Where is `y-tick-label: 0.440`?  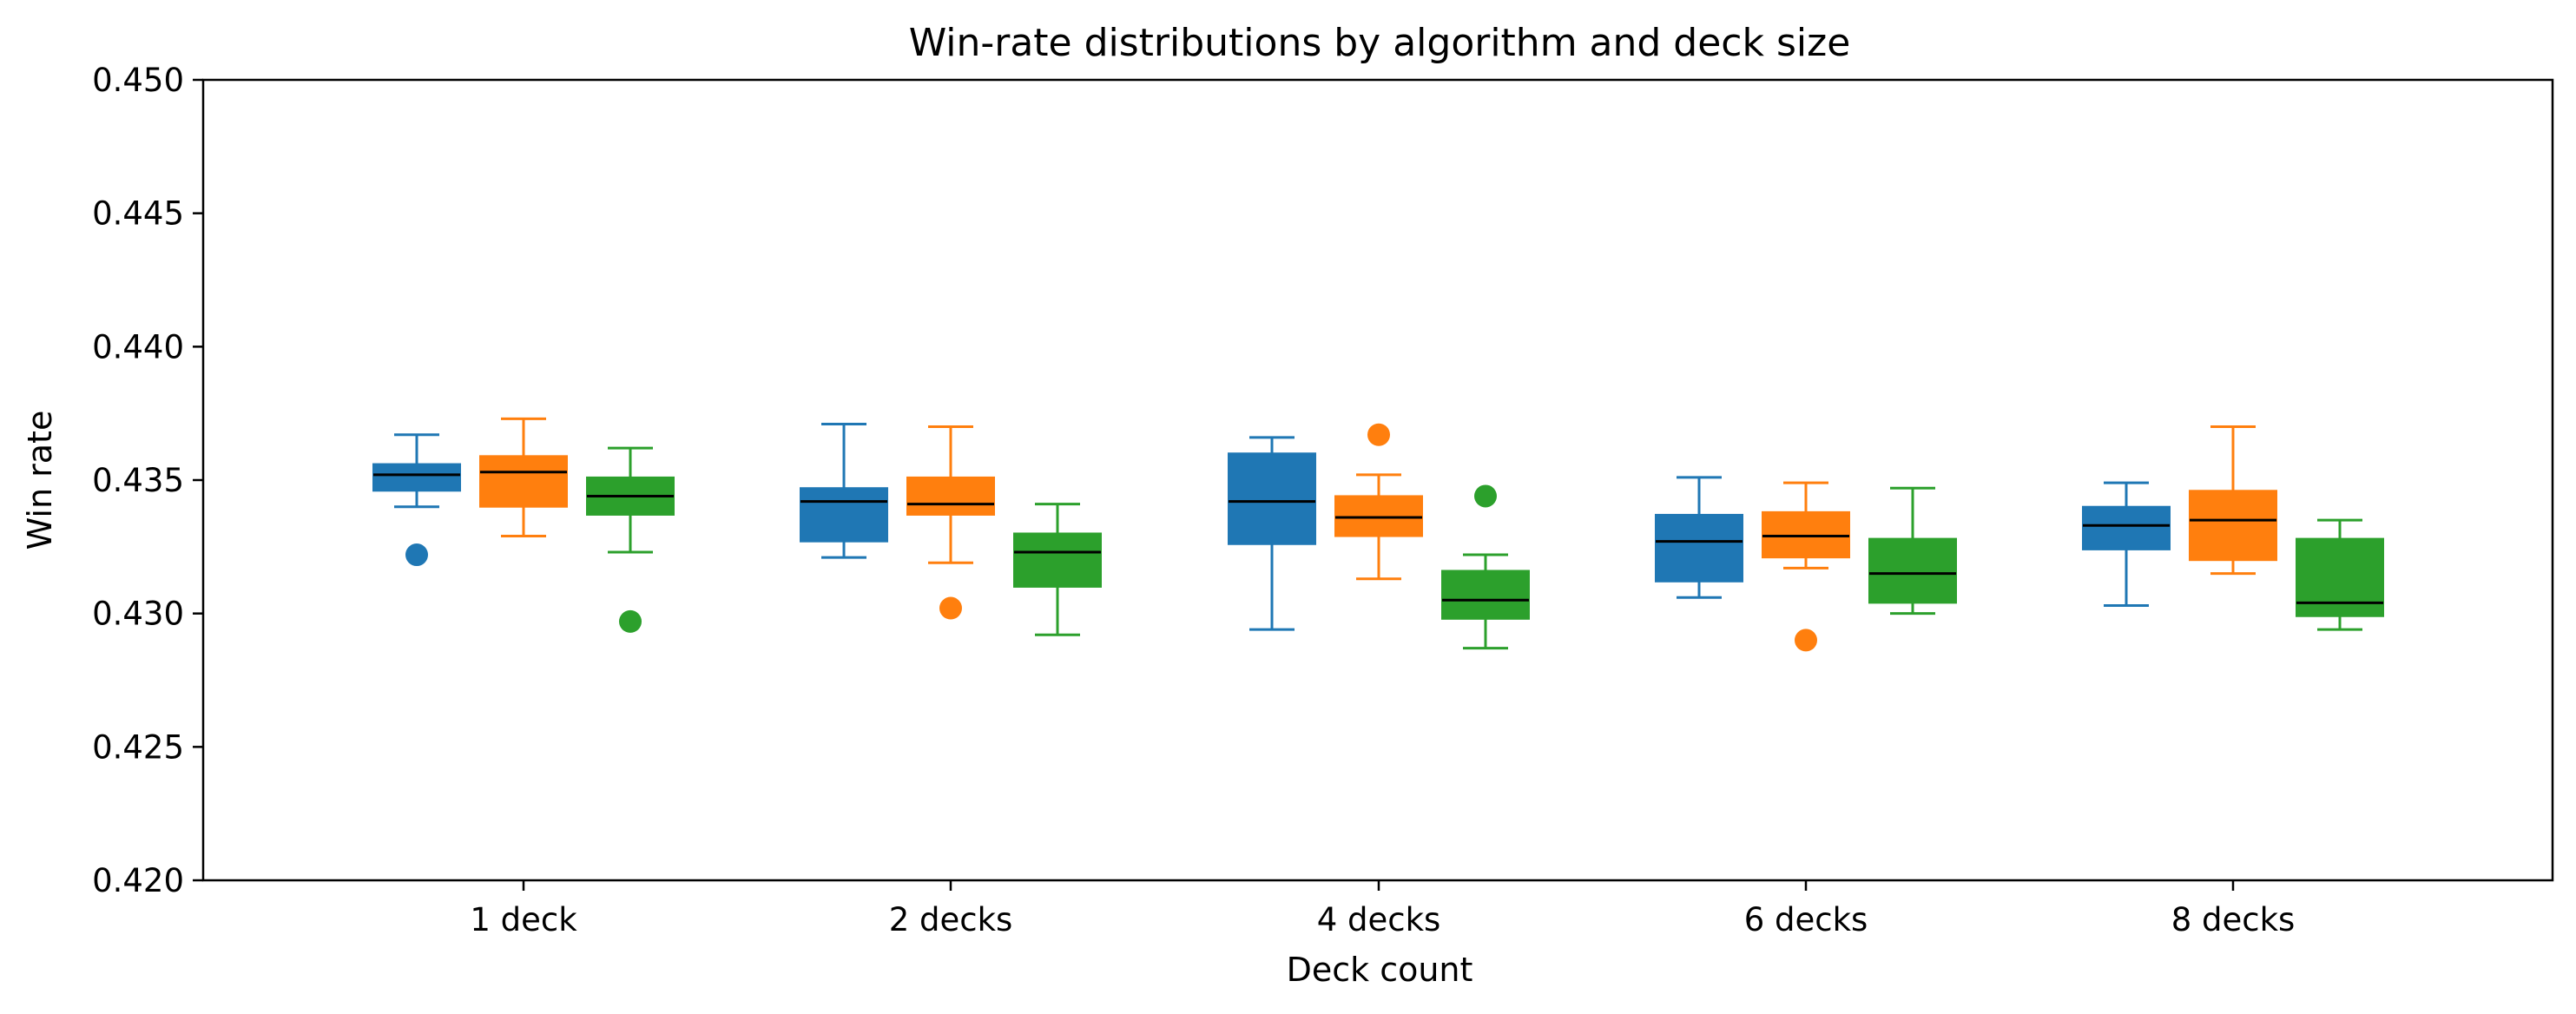
y-tick-label: 0.440 is located at coordinates (138, 346).